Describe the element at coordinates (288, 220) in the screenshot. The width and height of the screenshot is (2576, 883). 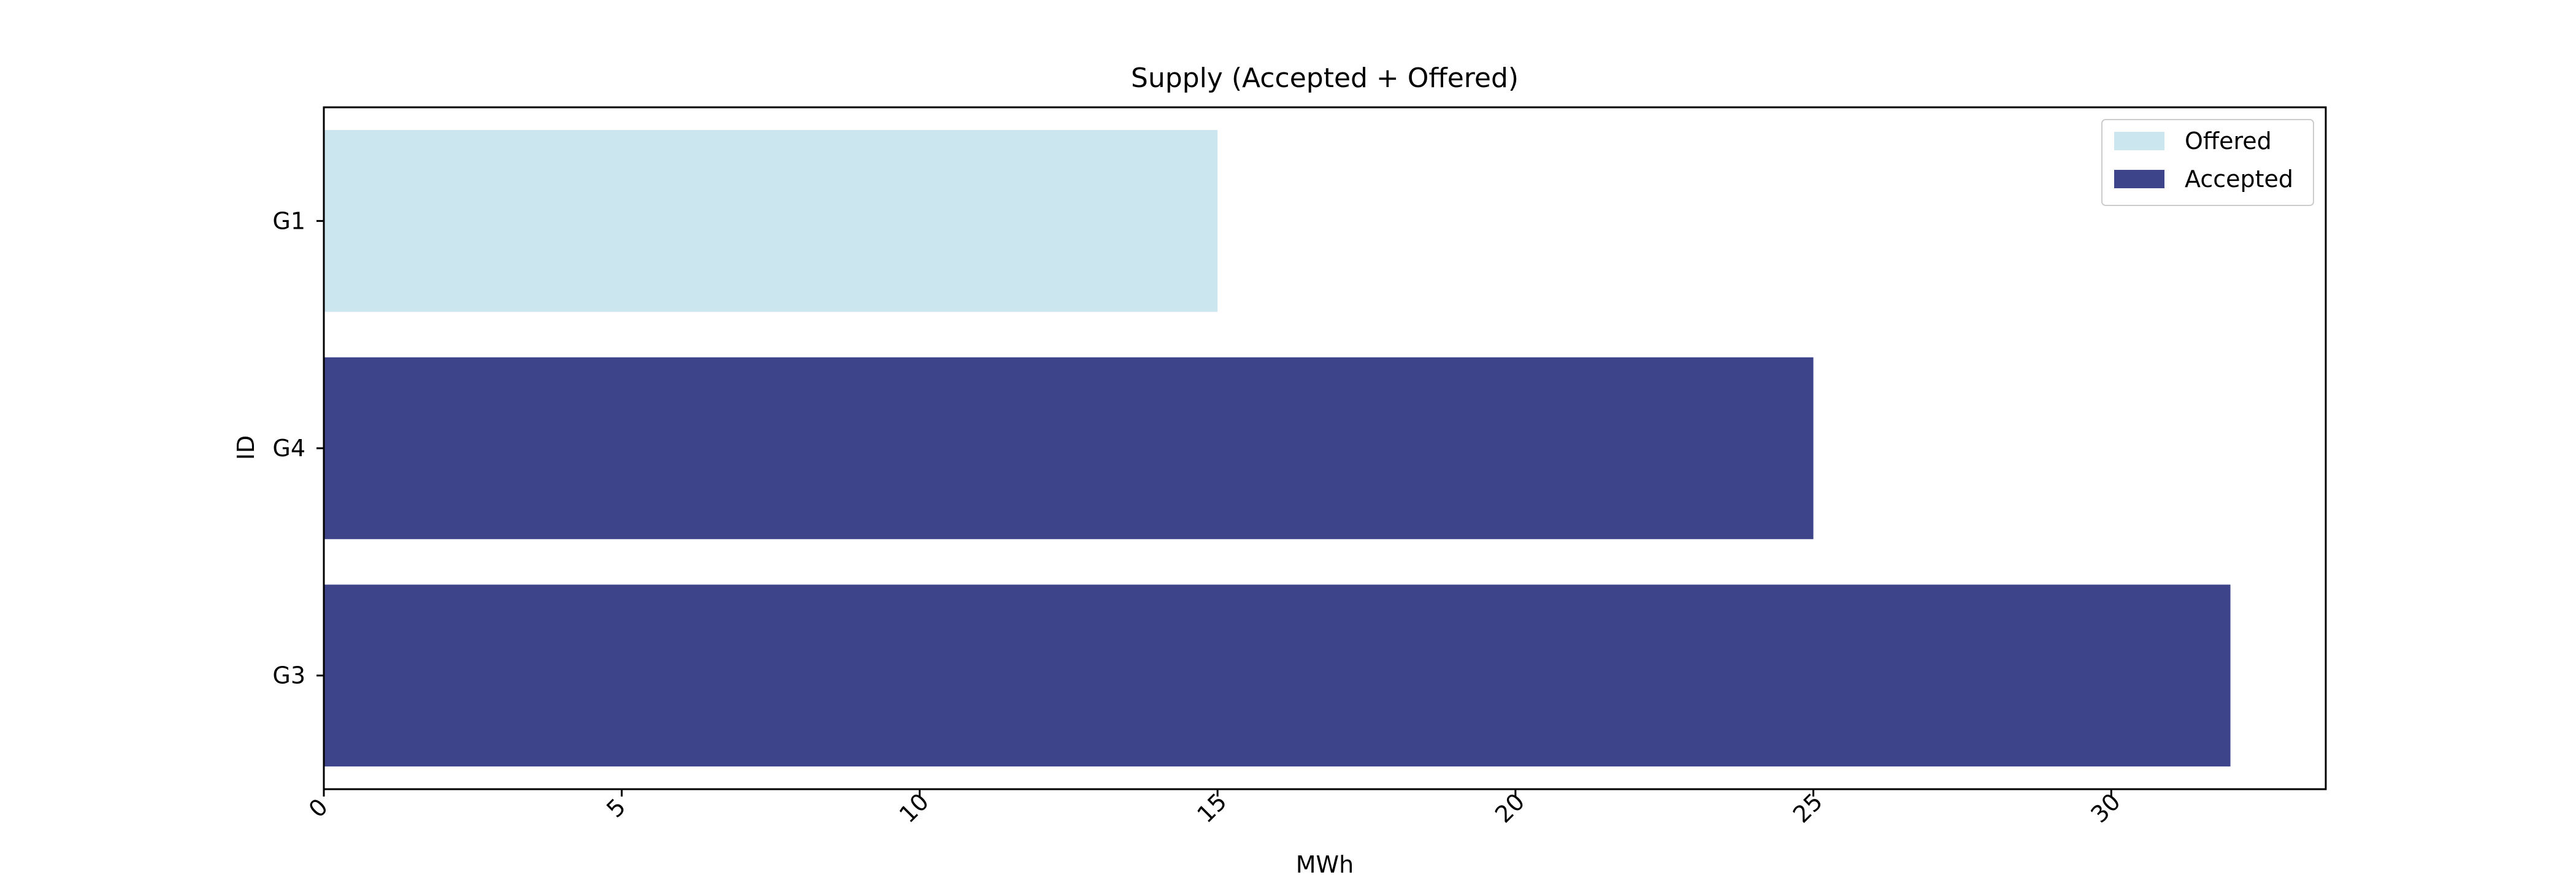
I see `y-tick-label: G1` at that location.